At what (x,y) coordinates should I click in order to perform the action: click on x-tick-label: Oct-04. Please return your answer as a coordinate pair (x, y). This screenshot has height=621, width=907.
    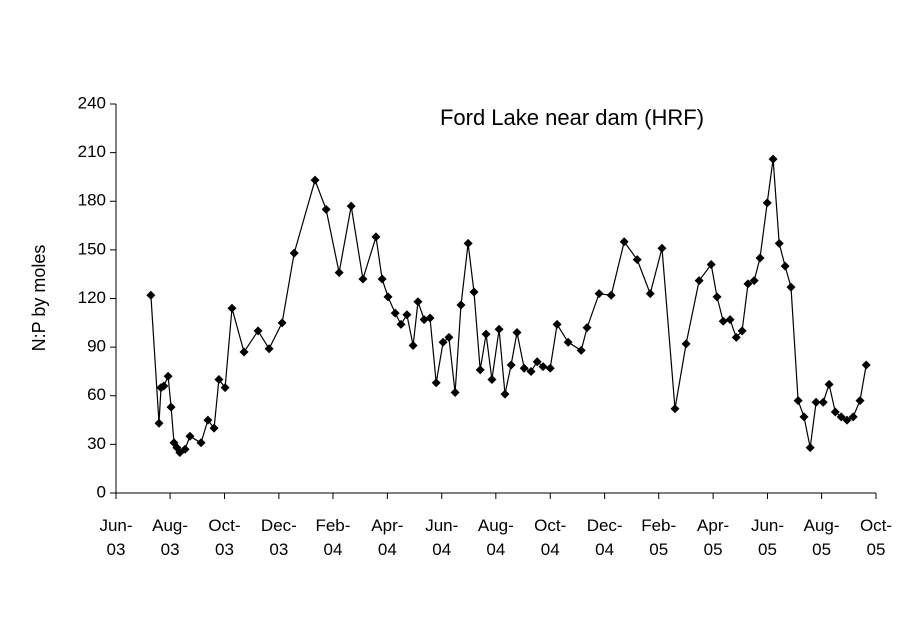
    Looking at the image, I should click on (550, 537).